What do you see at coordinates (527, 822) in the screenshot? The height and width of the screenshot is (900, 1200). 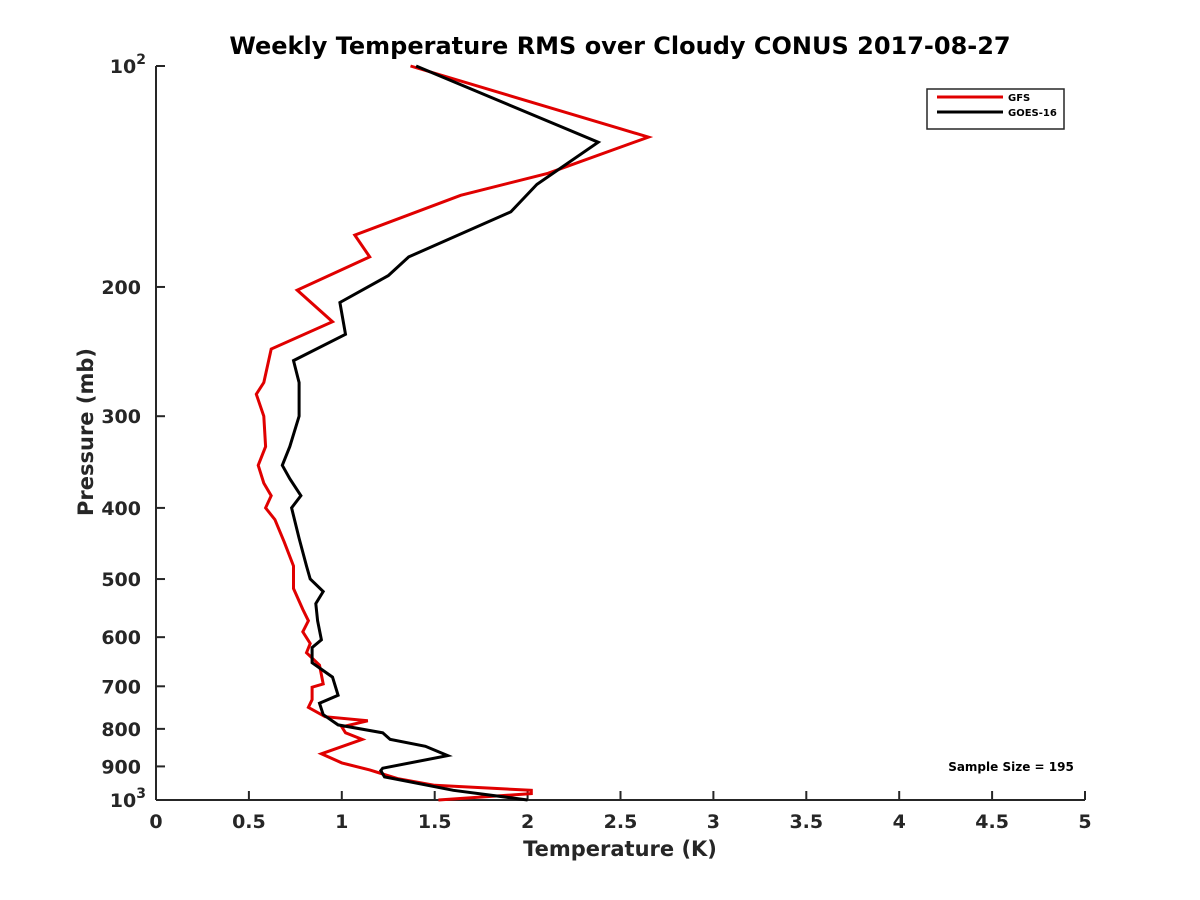 I see `x-tick-label: 2` at bounding box center [527, 822].